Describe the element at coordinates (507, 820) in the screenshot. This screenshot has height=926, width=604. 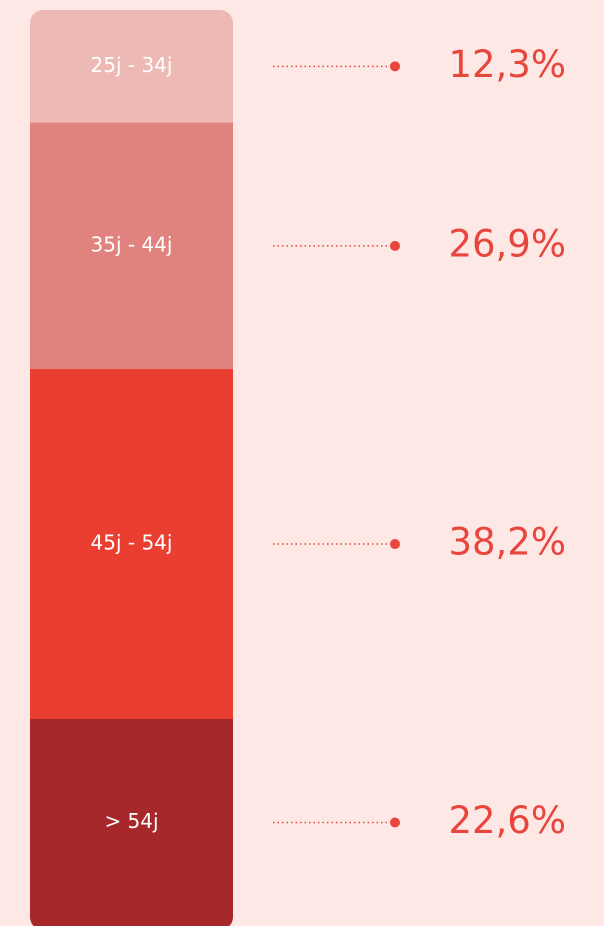
I see `value-label: 22,6%` at that location.